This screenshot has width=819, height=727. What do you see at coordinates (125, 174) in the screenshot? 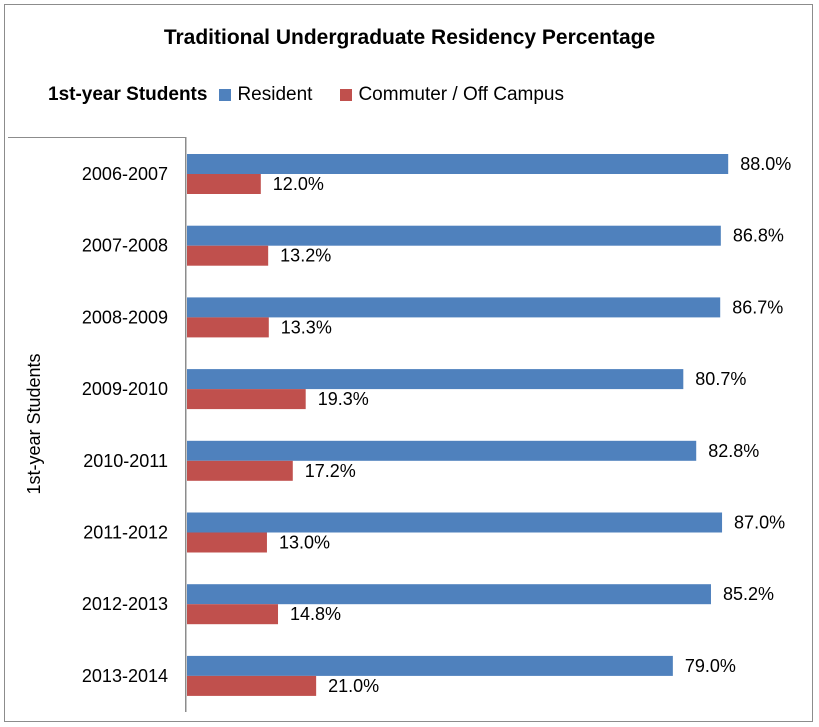
I see `category-tick-label: 2006-2007` at bounding box center [125, 174].